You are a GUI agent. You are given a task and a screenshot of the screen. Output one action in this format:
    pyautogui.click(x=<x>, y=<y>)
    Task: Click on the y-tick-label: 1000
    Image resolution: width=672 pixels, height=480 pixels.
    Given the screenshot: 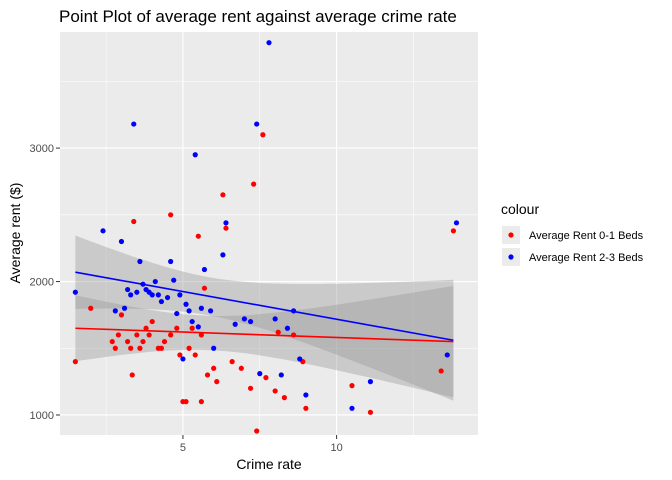 What is the action you would take?
    pyautogui.click(x=42, y=416)
    